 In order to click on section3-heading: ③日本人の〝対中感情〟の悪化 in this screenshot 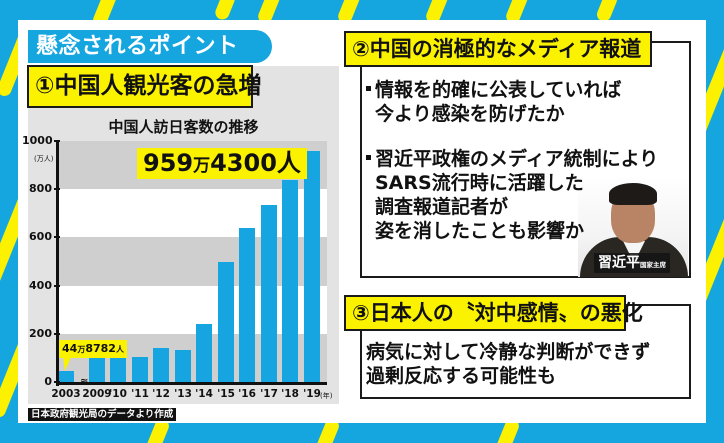, I will do `click(493, 313)`.